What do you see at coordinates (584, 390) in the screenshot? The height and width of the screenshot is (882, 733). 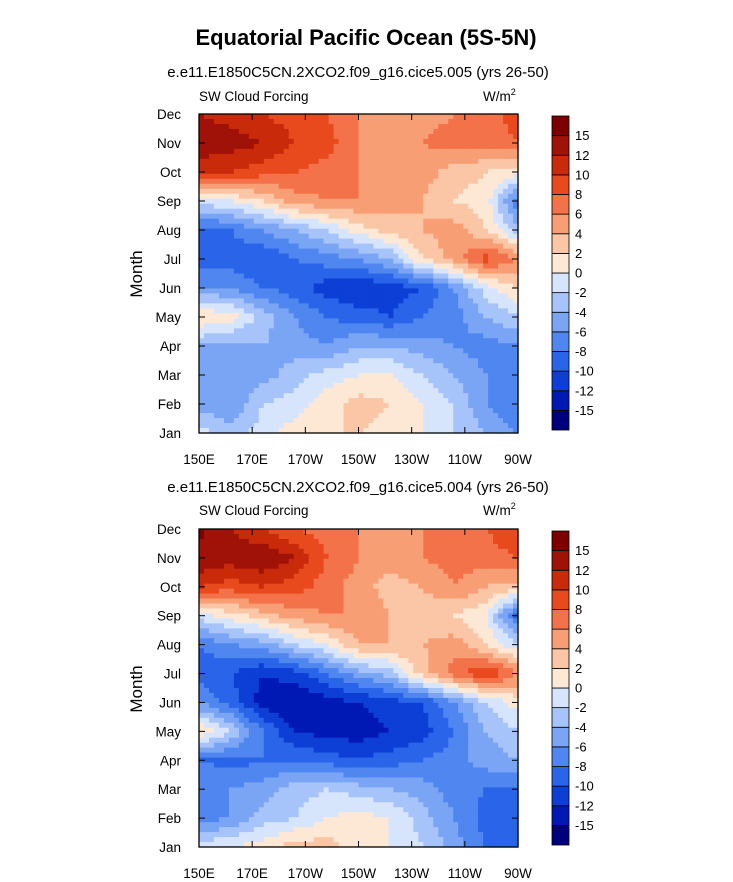 I see `colorbar-label: -12` at bounding box center [584, 390].